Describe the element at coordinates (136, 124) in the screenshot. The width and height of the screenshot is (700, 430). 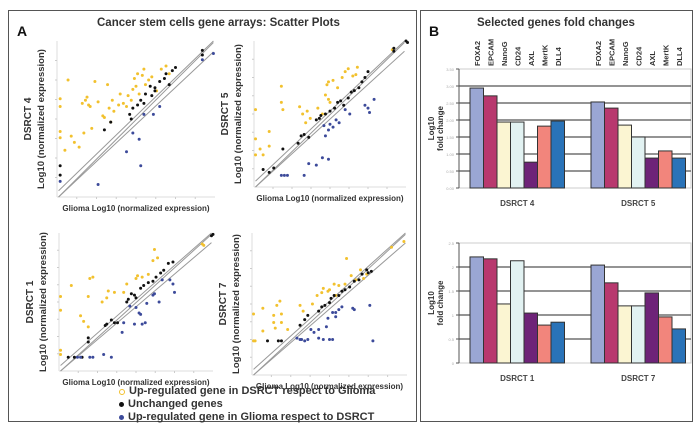
I see `lower-threshold-line` at that location.